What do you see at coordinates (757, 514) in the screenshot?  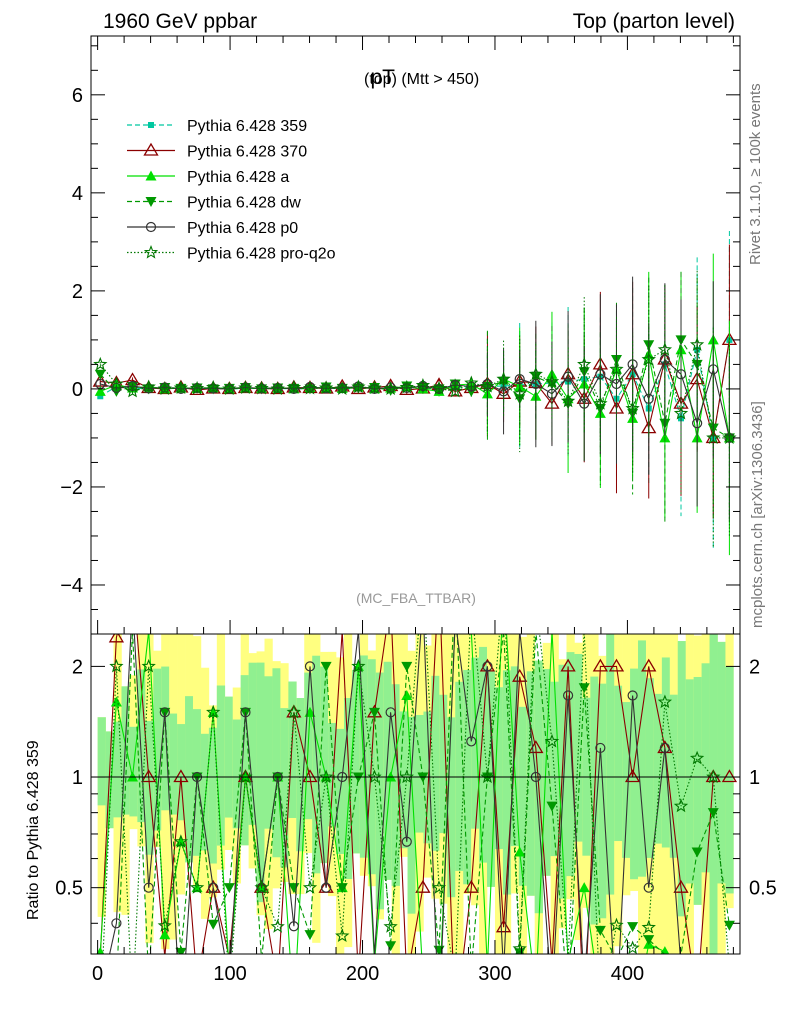 I see `mcplots-label: mcplots.cern.ch [arXiv:1306.3436]` at bounding box center [757, 514].